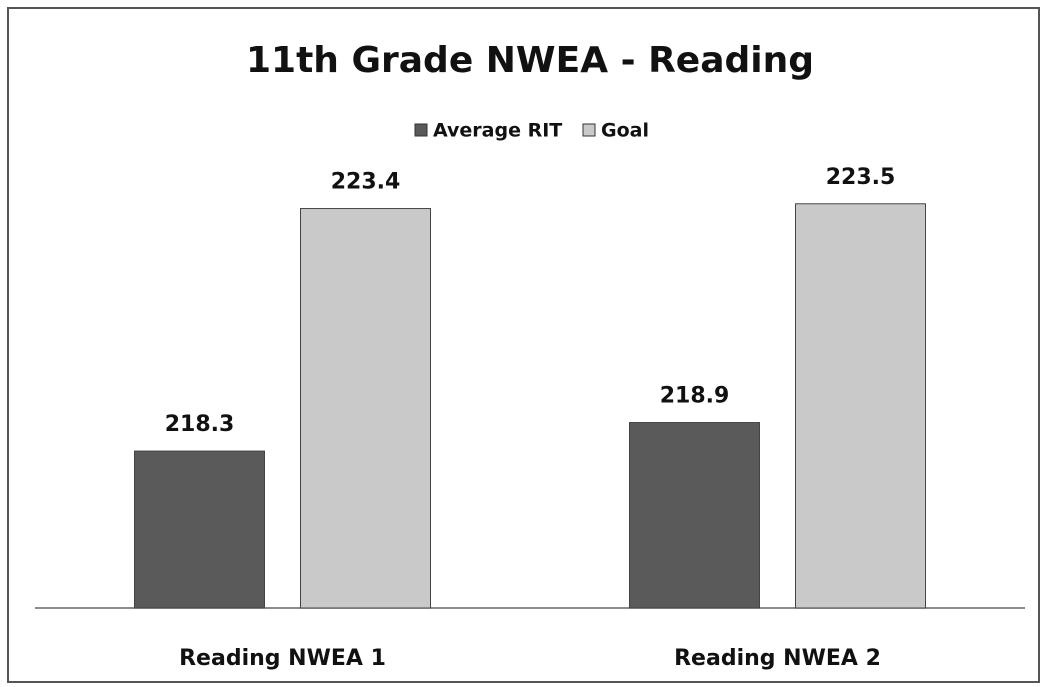 The height and width of the screenshot is (687, 1045). What do you see at coordinates (695, 396) in the screenshot?
I see `data-label: 218.9` at bounding box center [695, 396].